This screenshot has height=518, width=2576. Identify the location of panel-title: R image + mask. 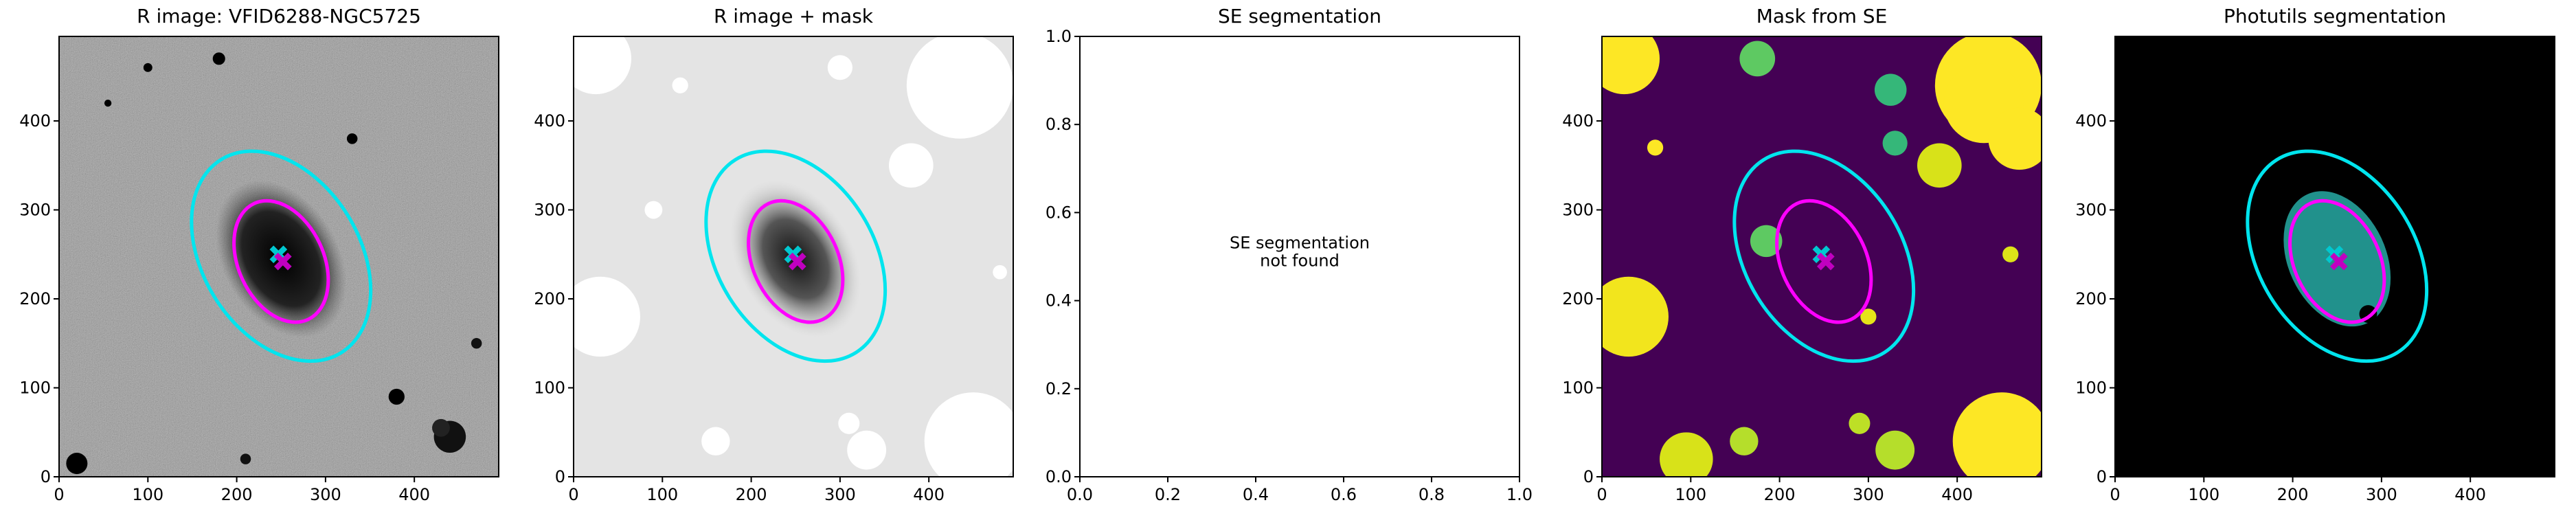
(794, 16).